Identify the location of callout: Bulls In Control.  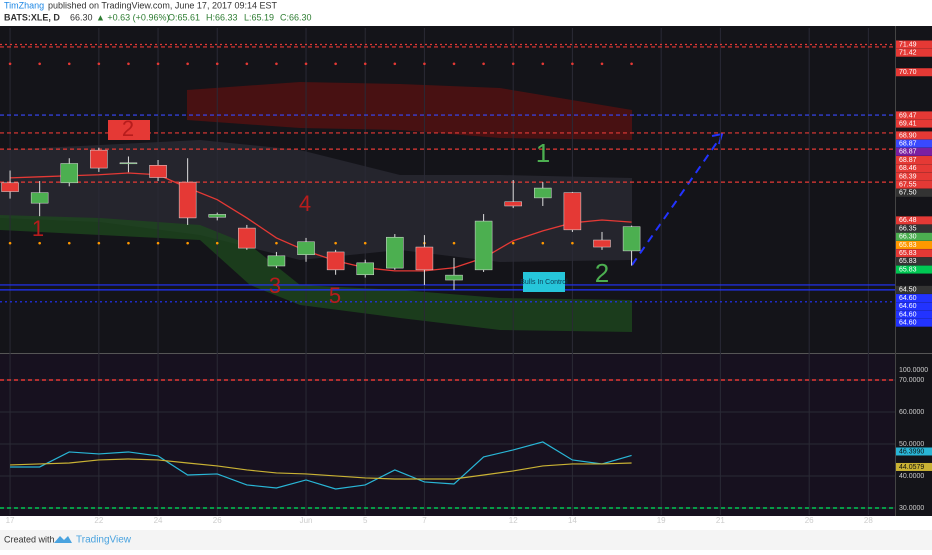
(544, 282).